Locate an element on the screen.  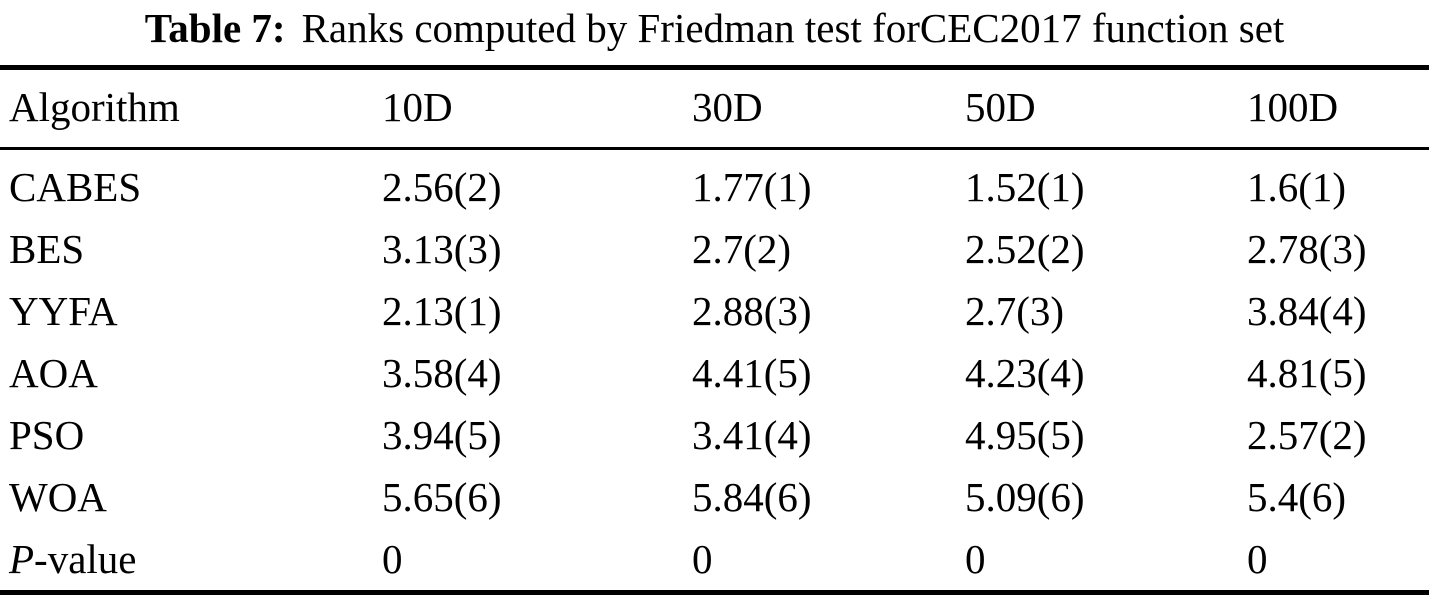
algorithm-cell: PSO is located at coordinates (47, 435).